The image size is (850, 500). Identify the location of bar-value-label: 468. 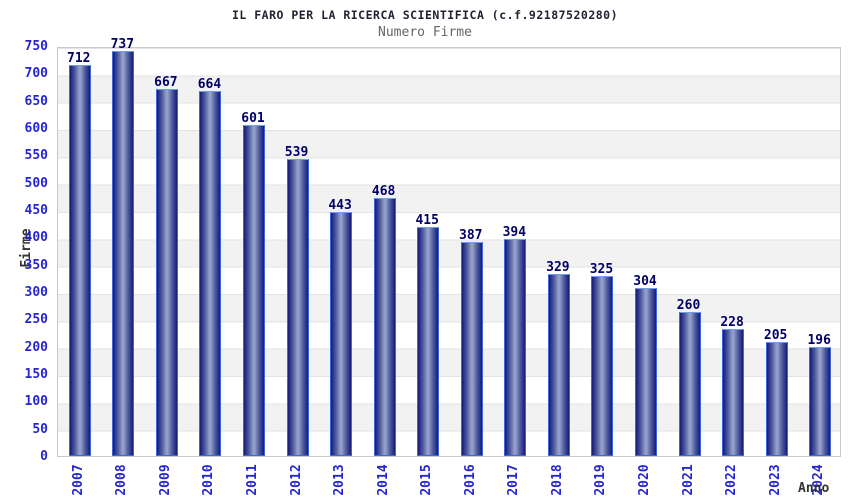
(383, 192).